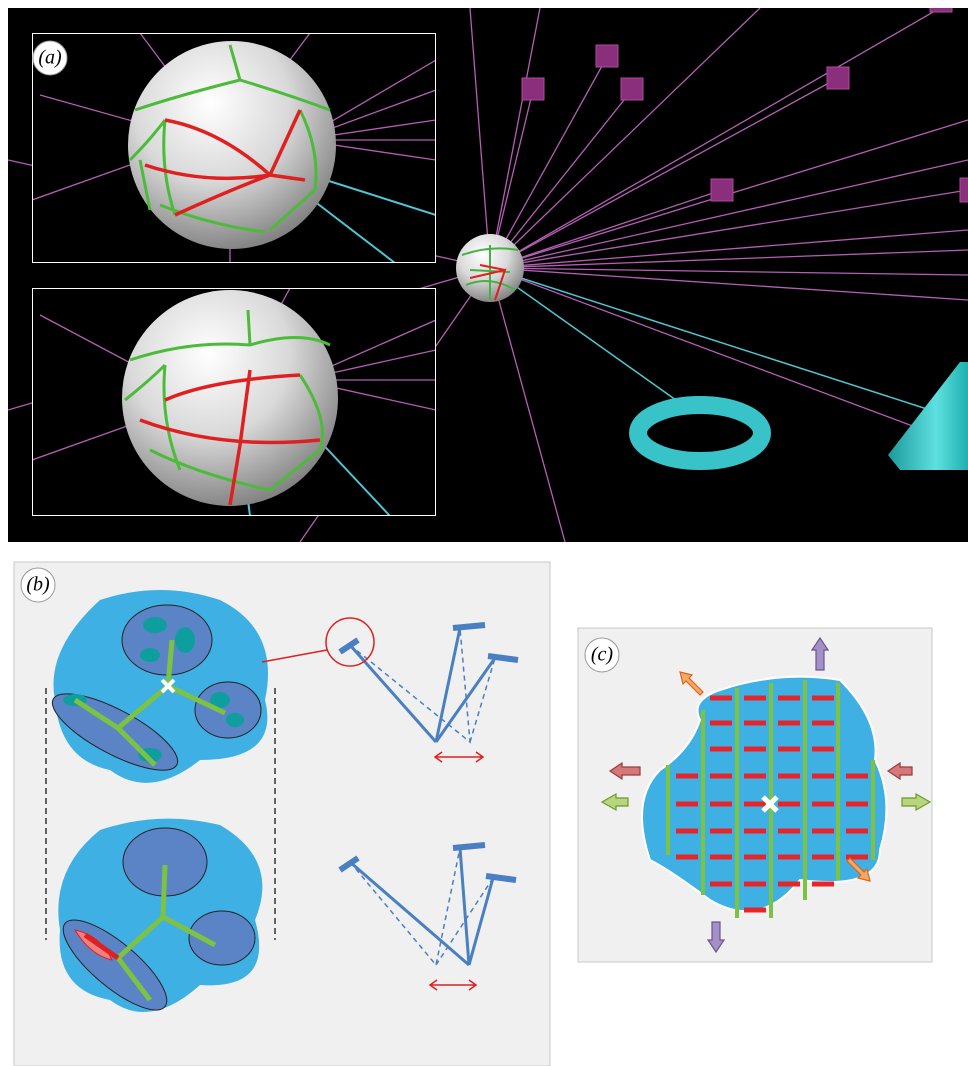  I want to click on rows, so click(773, 804).